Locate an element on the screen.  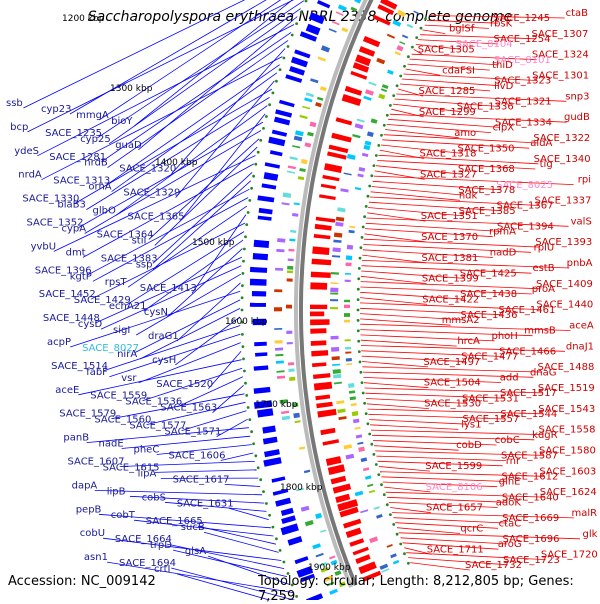
gene-label: SACE_1530 is located at coordinates (452, 404).